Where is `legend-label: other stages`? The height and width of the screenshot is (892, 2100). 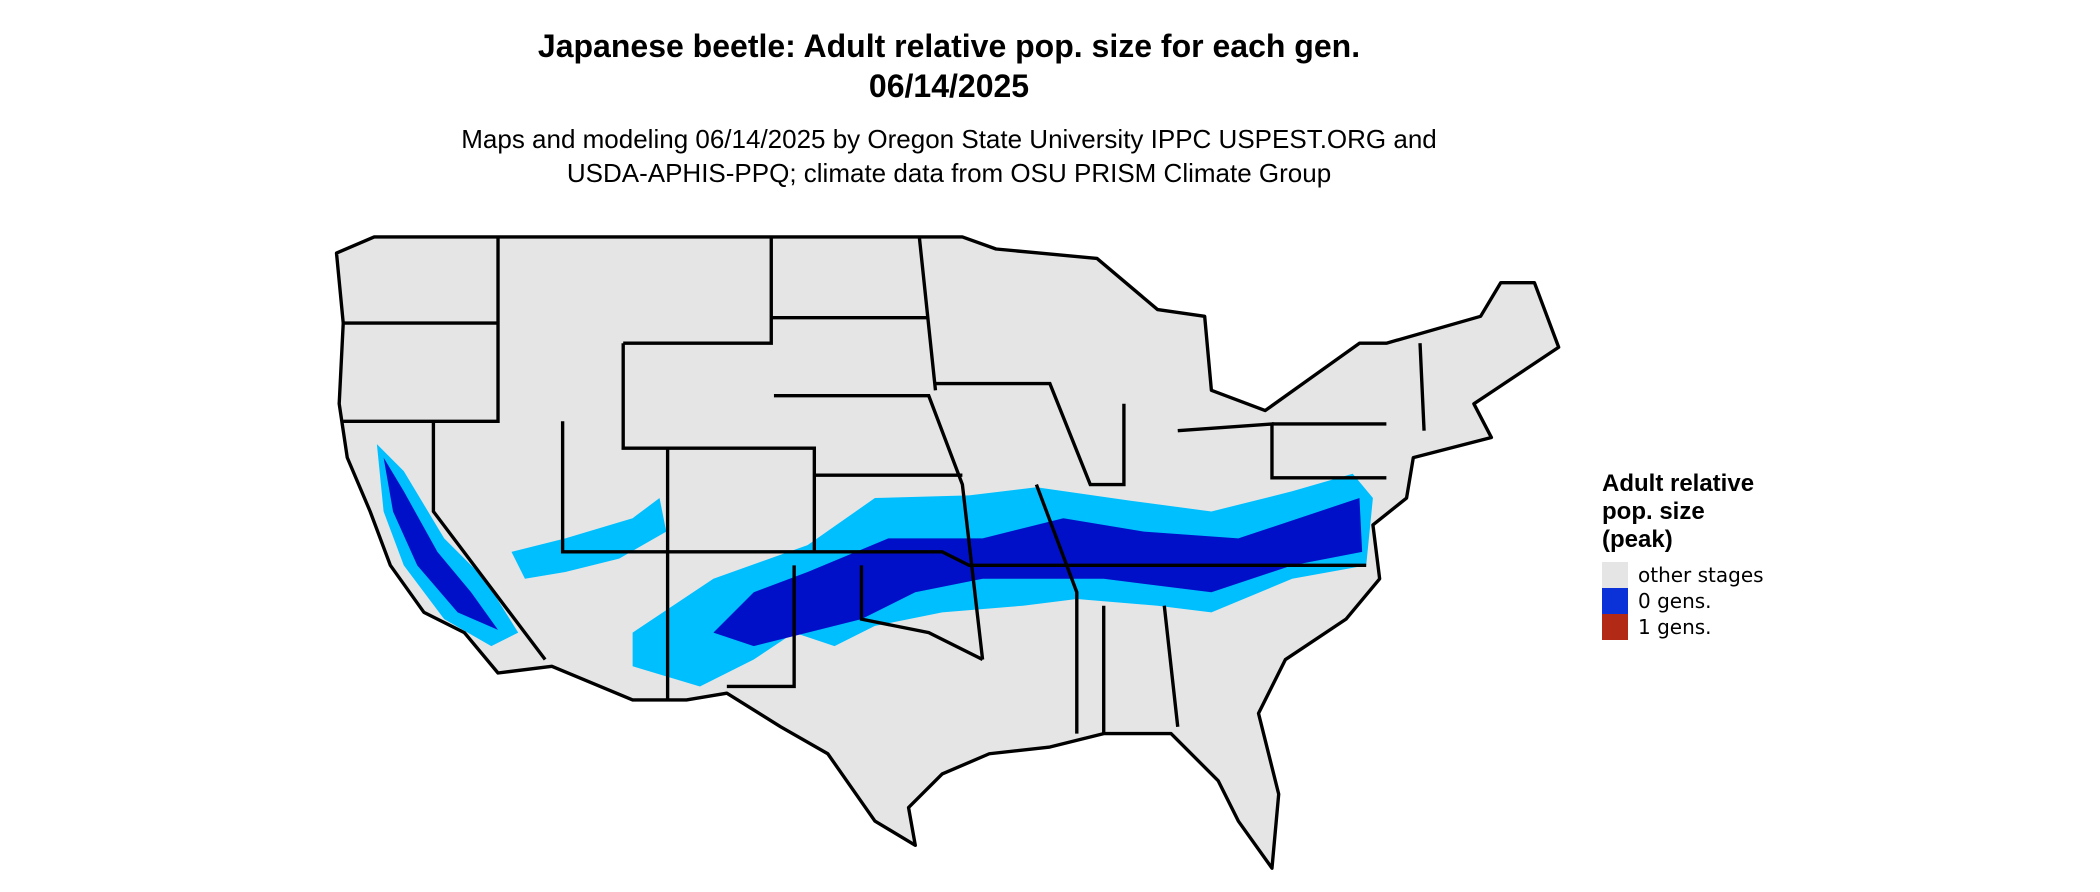
legend-label: other stages is located at coordinates (1701, 575).